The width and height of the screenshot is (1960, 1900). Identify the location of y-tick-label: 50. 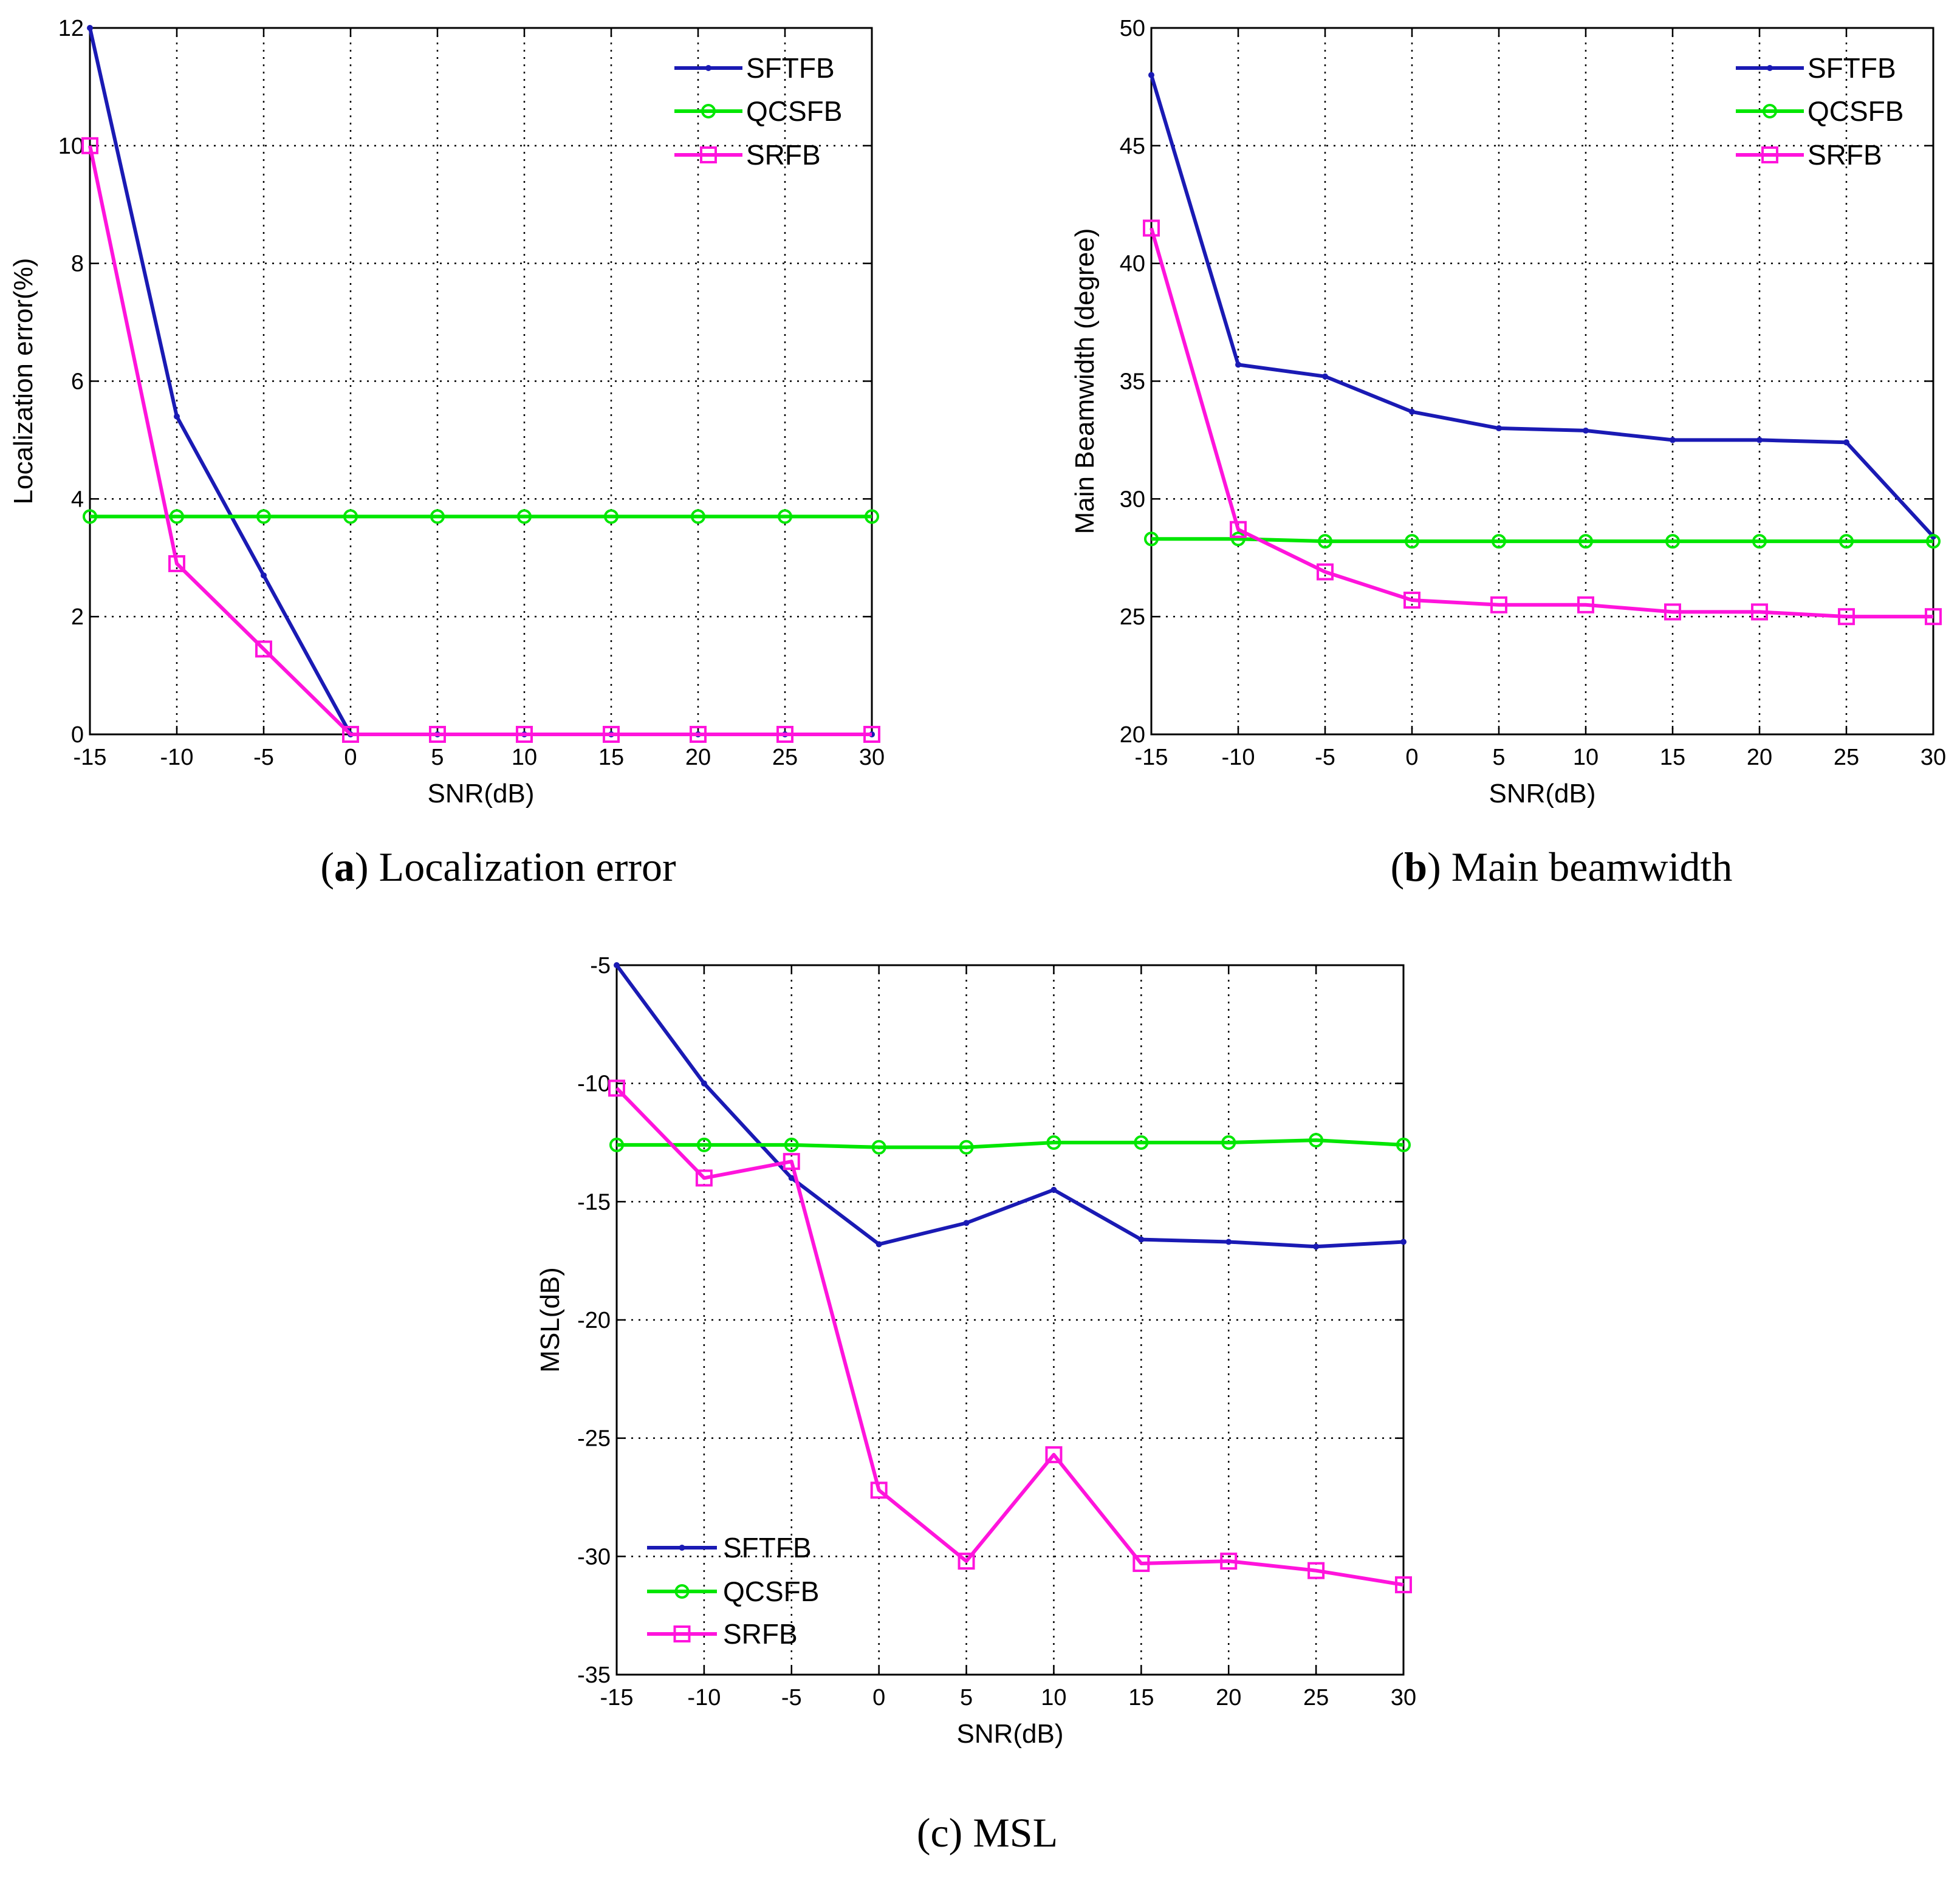
(1132, 28).